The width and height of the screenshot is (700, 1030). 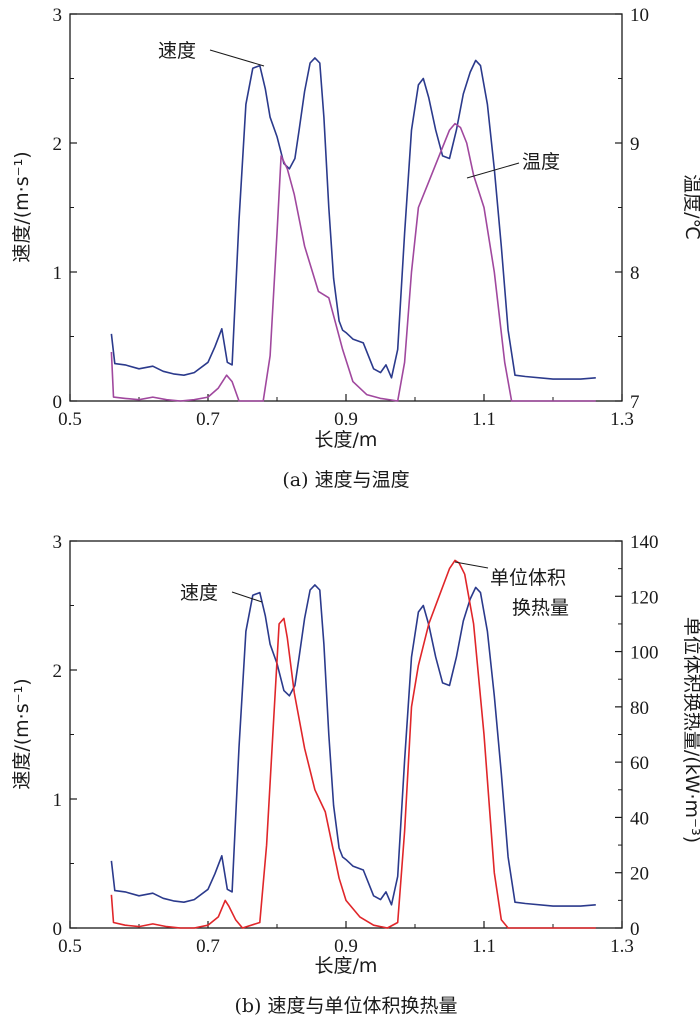 I want to click on a-ytick-left-label: 2, so click(x=58, y=144).